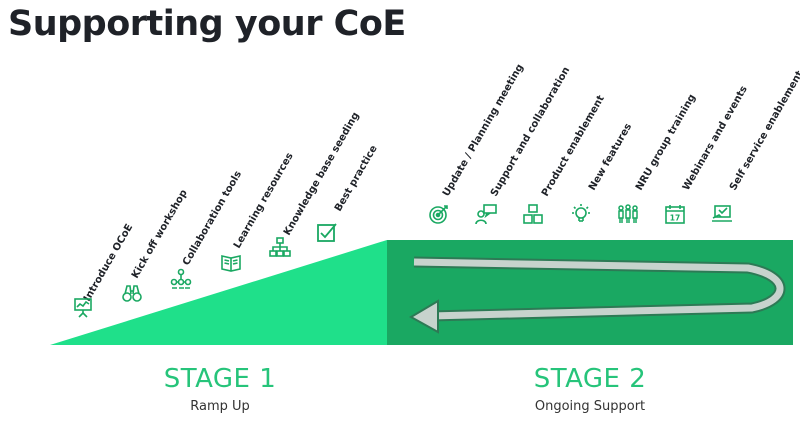 This screenshot has width=800, height=423. What do you see at coordinates (132, 293) in the screenshot?
I see `binoculars-icon` at bounding box center [132, 293].